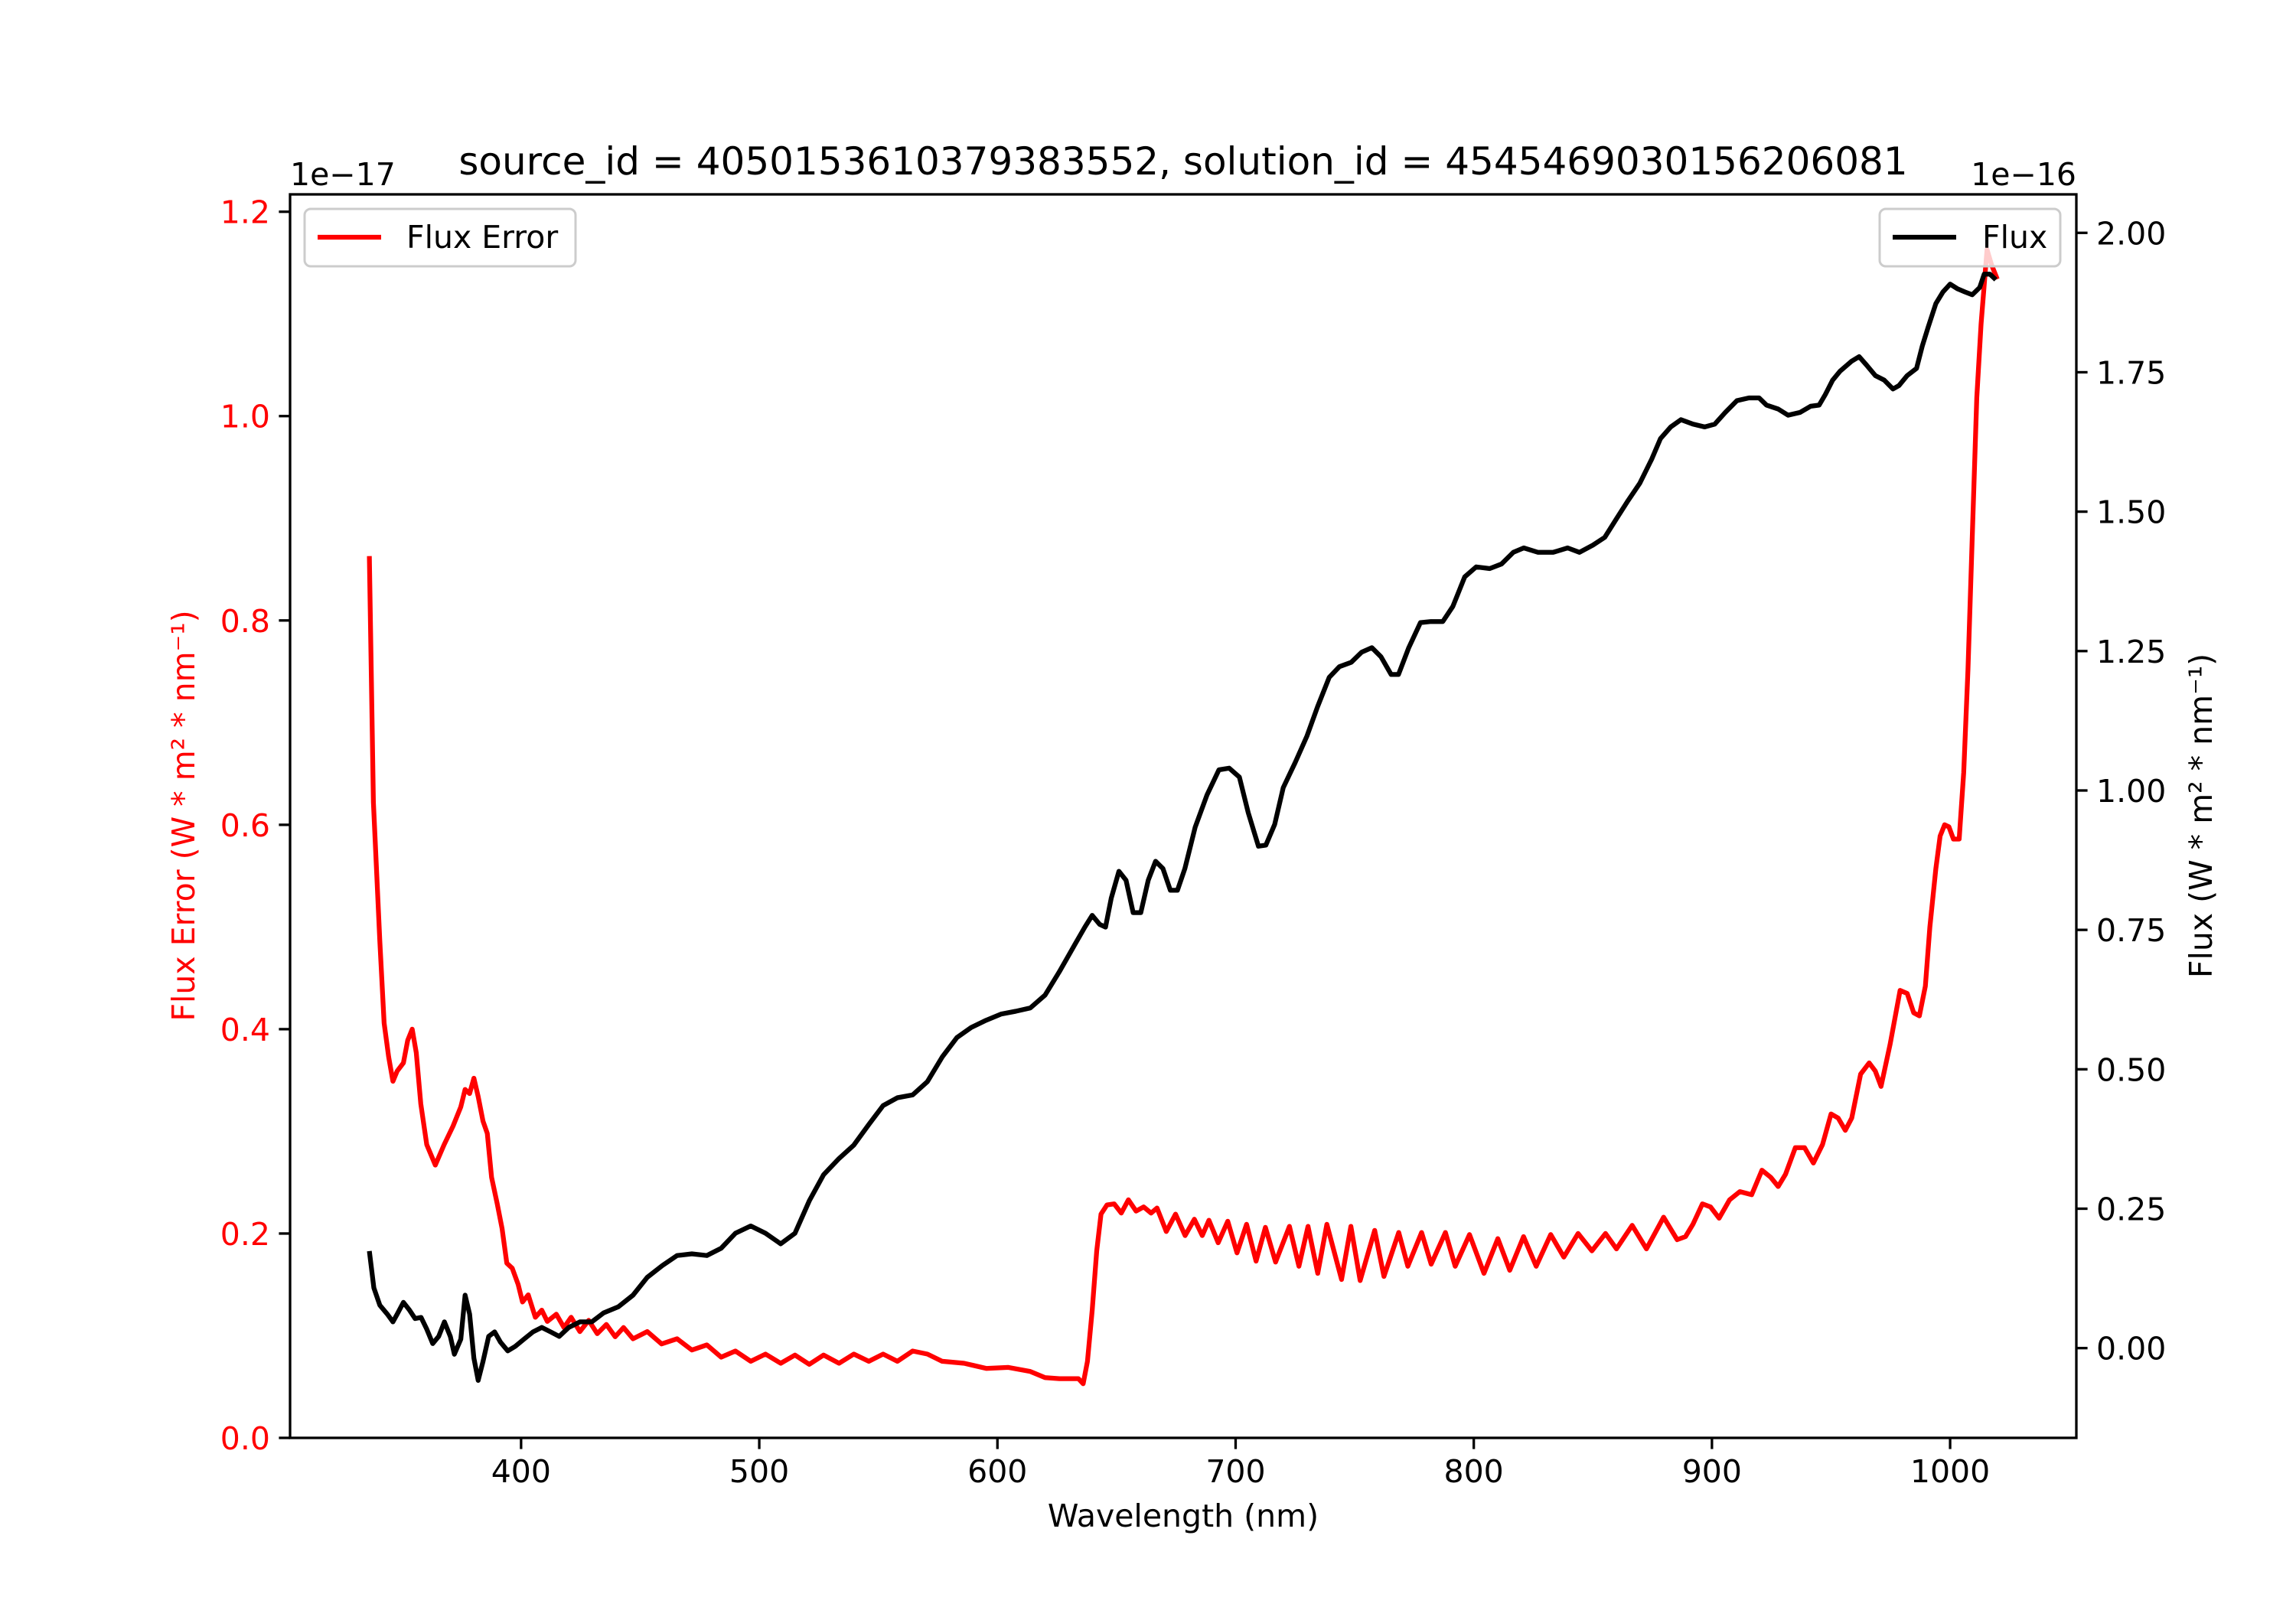 The width and height of the screenshot is (2296, 1607). Describe the element at coordinates (1183, 1516) in the screenshot. I see `x-axis-label: Wavelength (nm)` at that location.